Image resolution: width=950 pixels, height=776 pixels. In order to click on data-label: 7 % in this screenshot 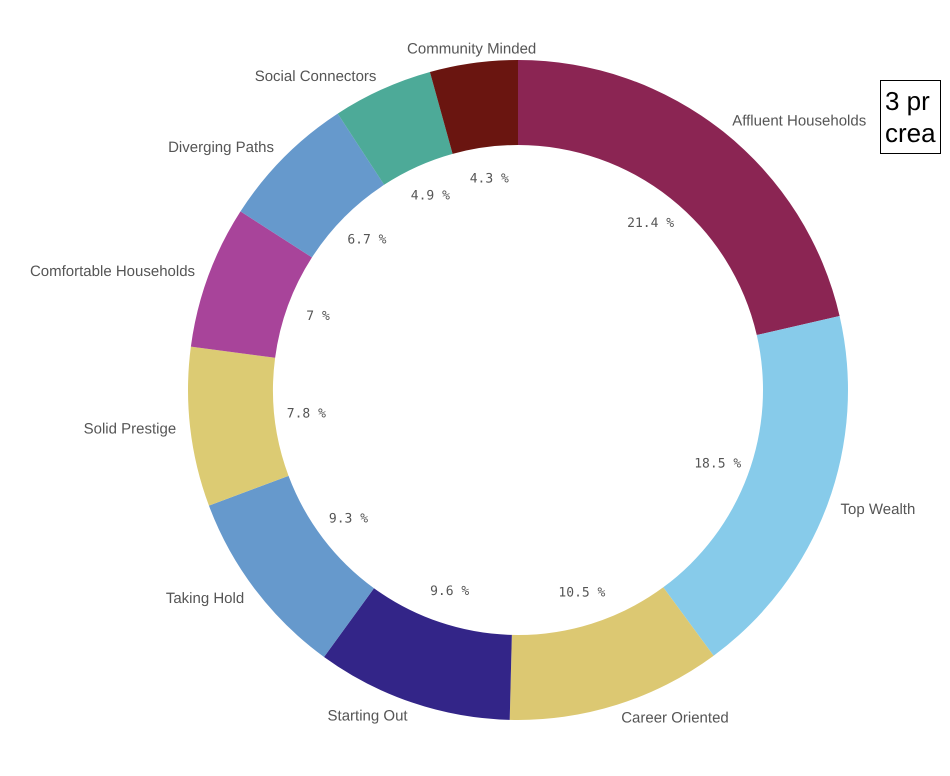, I will do `click(318, 316)`.